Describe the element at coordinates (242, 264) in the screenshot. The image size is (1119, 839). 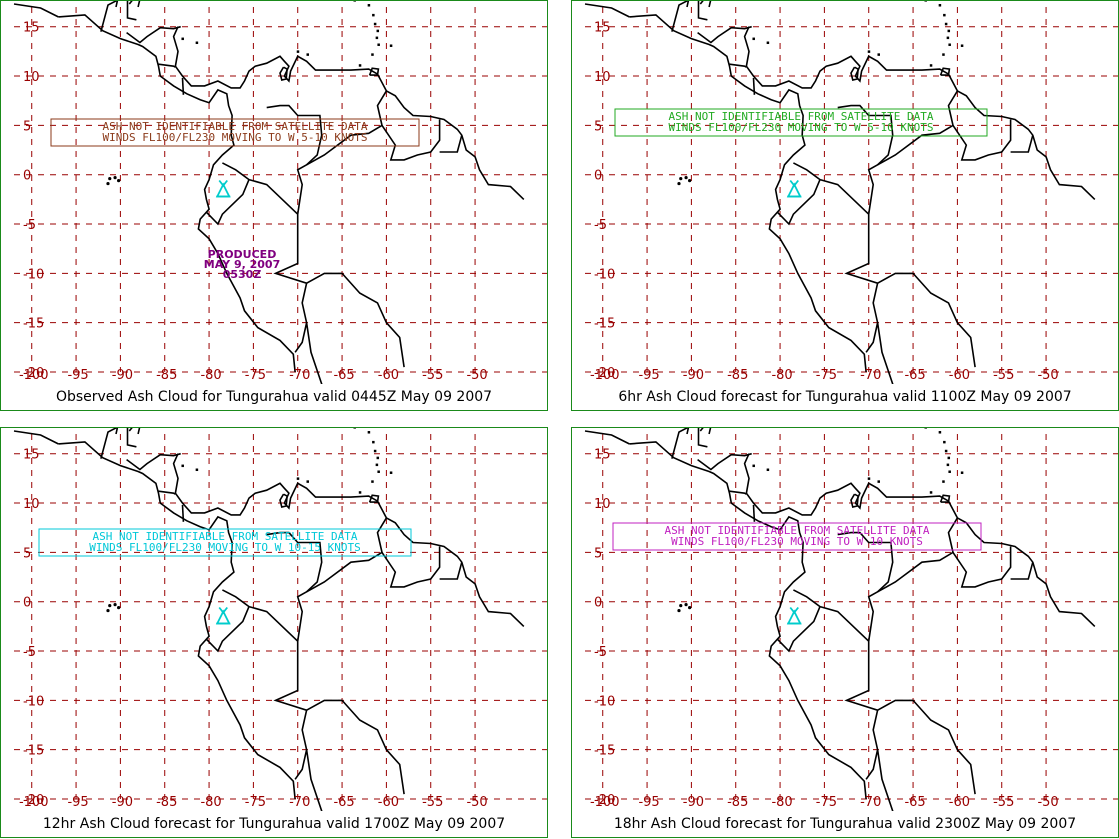
I see `produced-line: MAY 9, 2007` at that location.